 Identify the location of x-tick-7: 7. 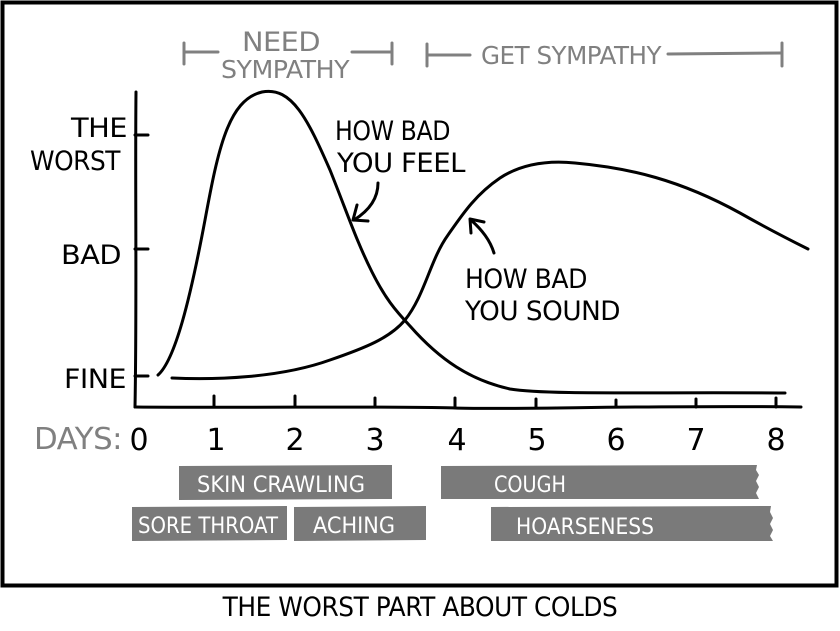
(695, 440).